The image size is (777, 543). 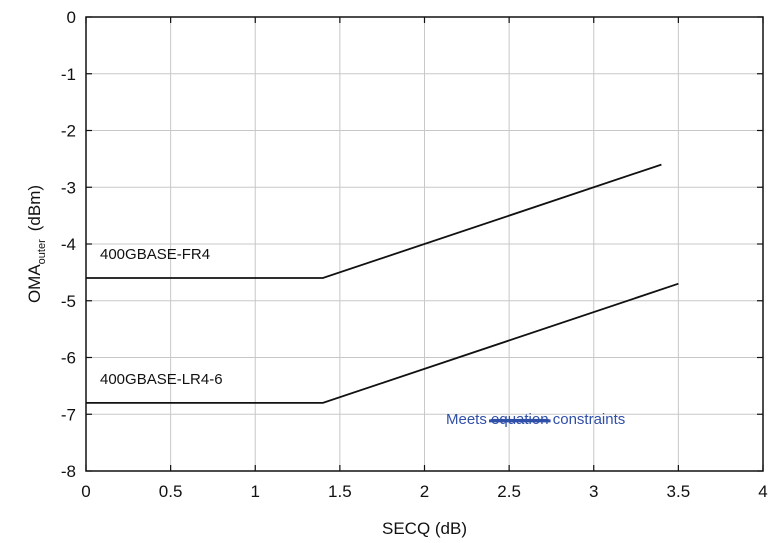 I want to click on y-axis-label-main: OMA, so click(x=34, y=283).